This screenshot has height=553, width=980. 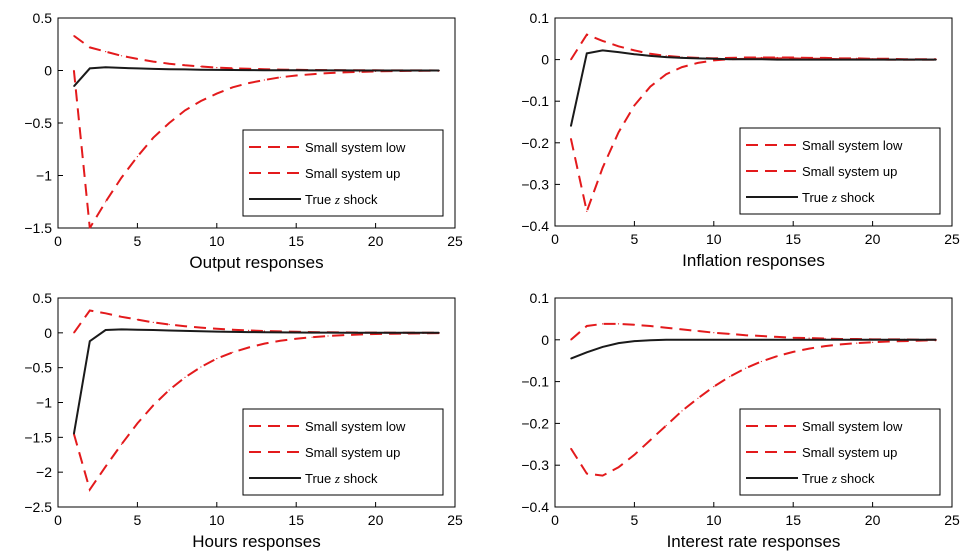 What do you see at coordinates (38, 123) in the screenshot?
I see `y-tick-label: −0.5` at bounding box center [38, 123].